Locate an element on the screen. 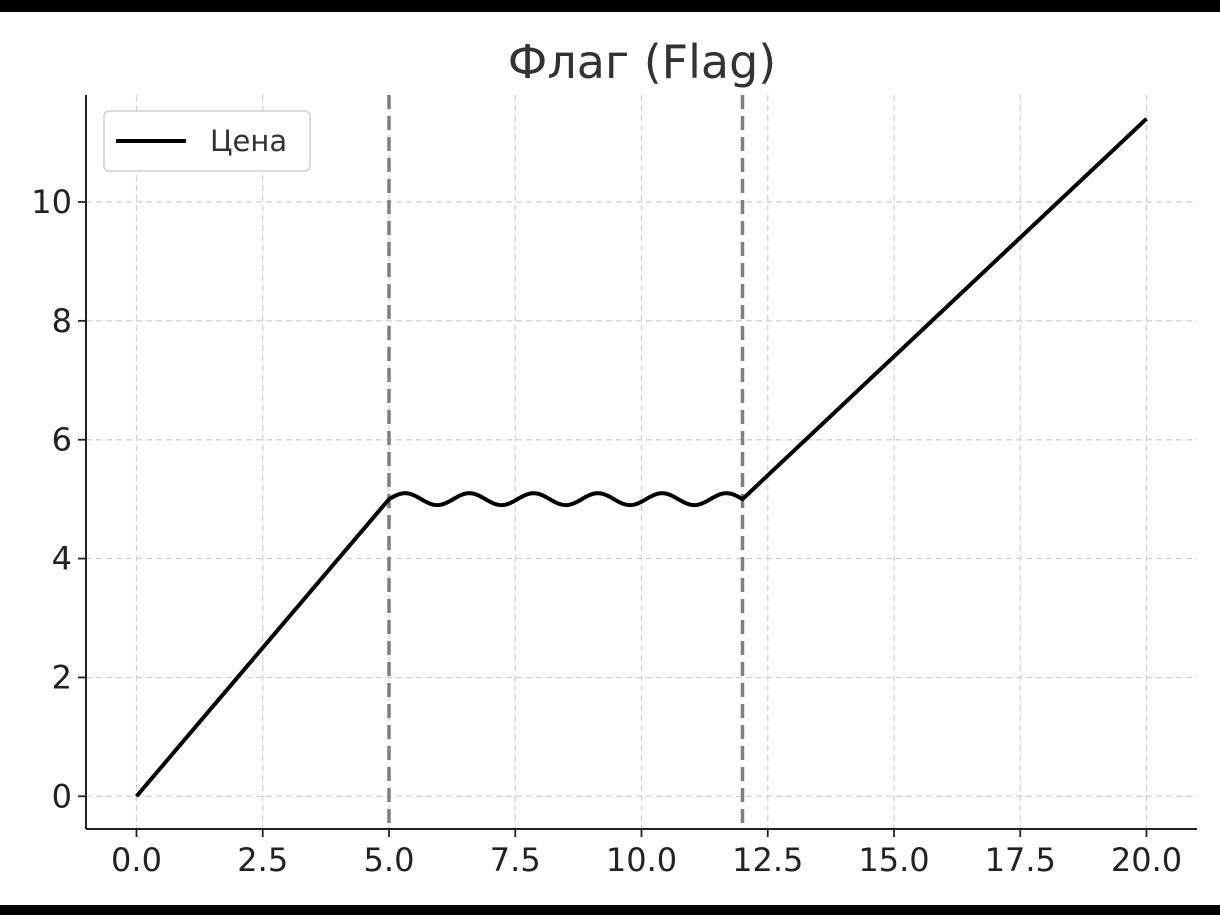 Image resolution: width=1220 pixels, height=915 pixels. x-axis-ticks: 0.0 2.5 5.0 7.5 10.0 12.5 15.0 17.5 20.0 is located at coordinates (646, 854).